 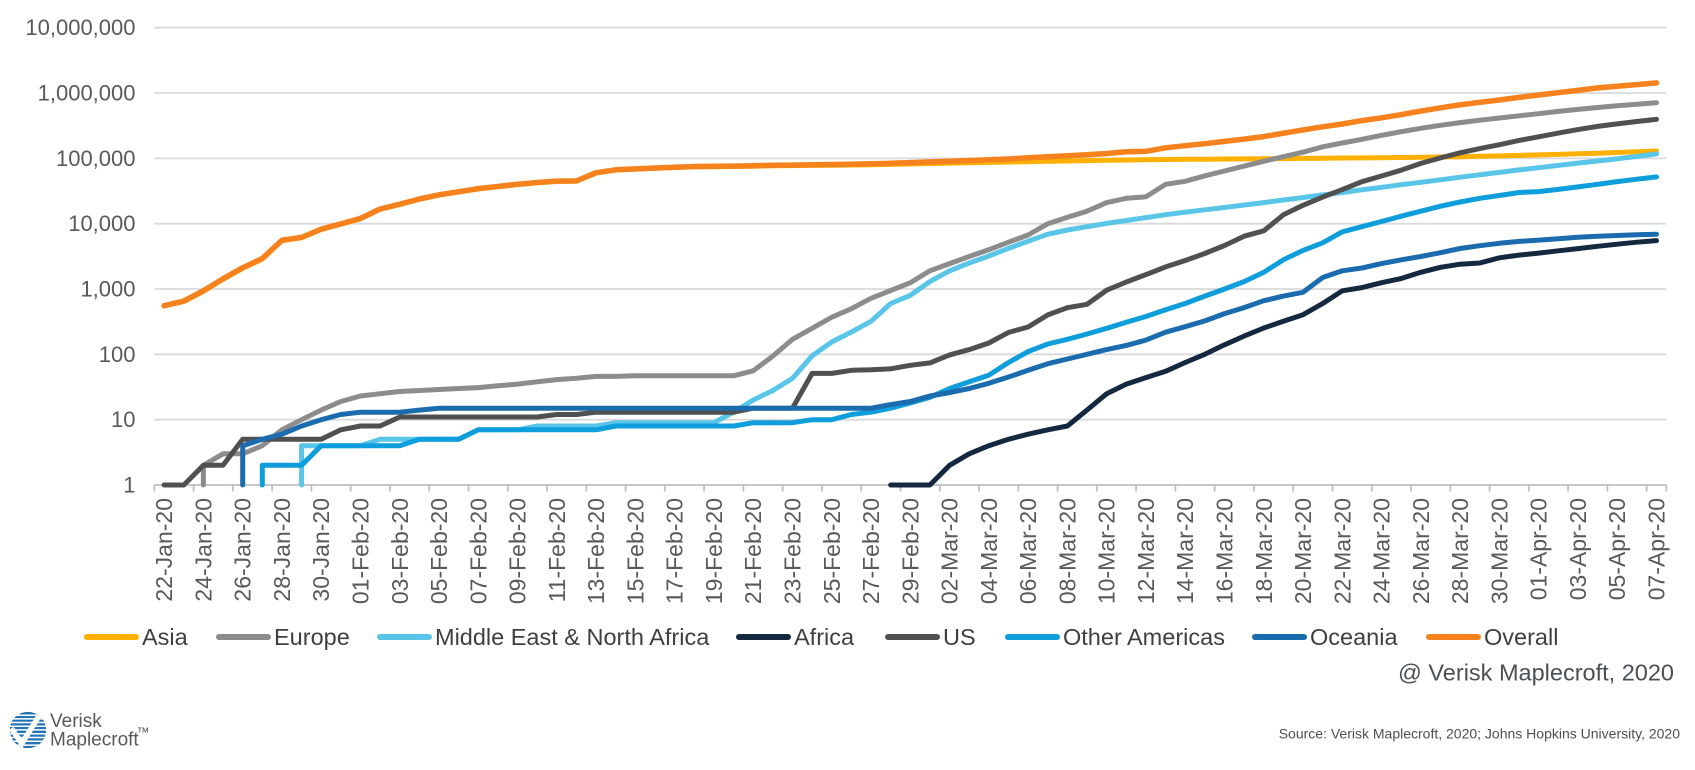 What do you see at coordinates (361, 551) in the screenshot?
I see `svg-text: 01-Feb-20` at bounding box center [361, 551].